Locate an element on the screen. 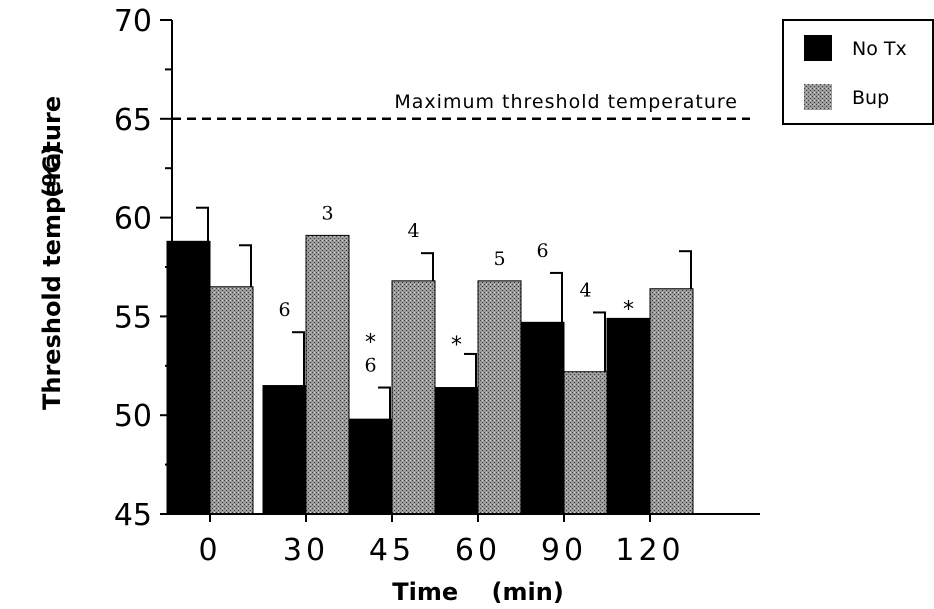 The image size is (934, 609). y-tick-label: 50 is located at coordinates (133, 416).